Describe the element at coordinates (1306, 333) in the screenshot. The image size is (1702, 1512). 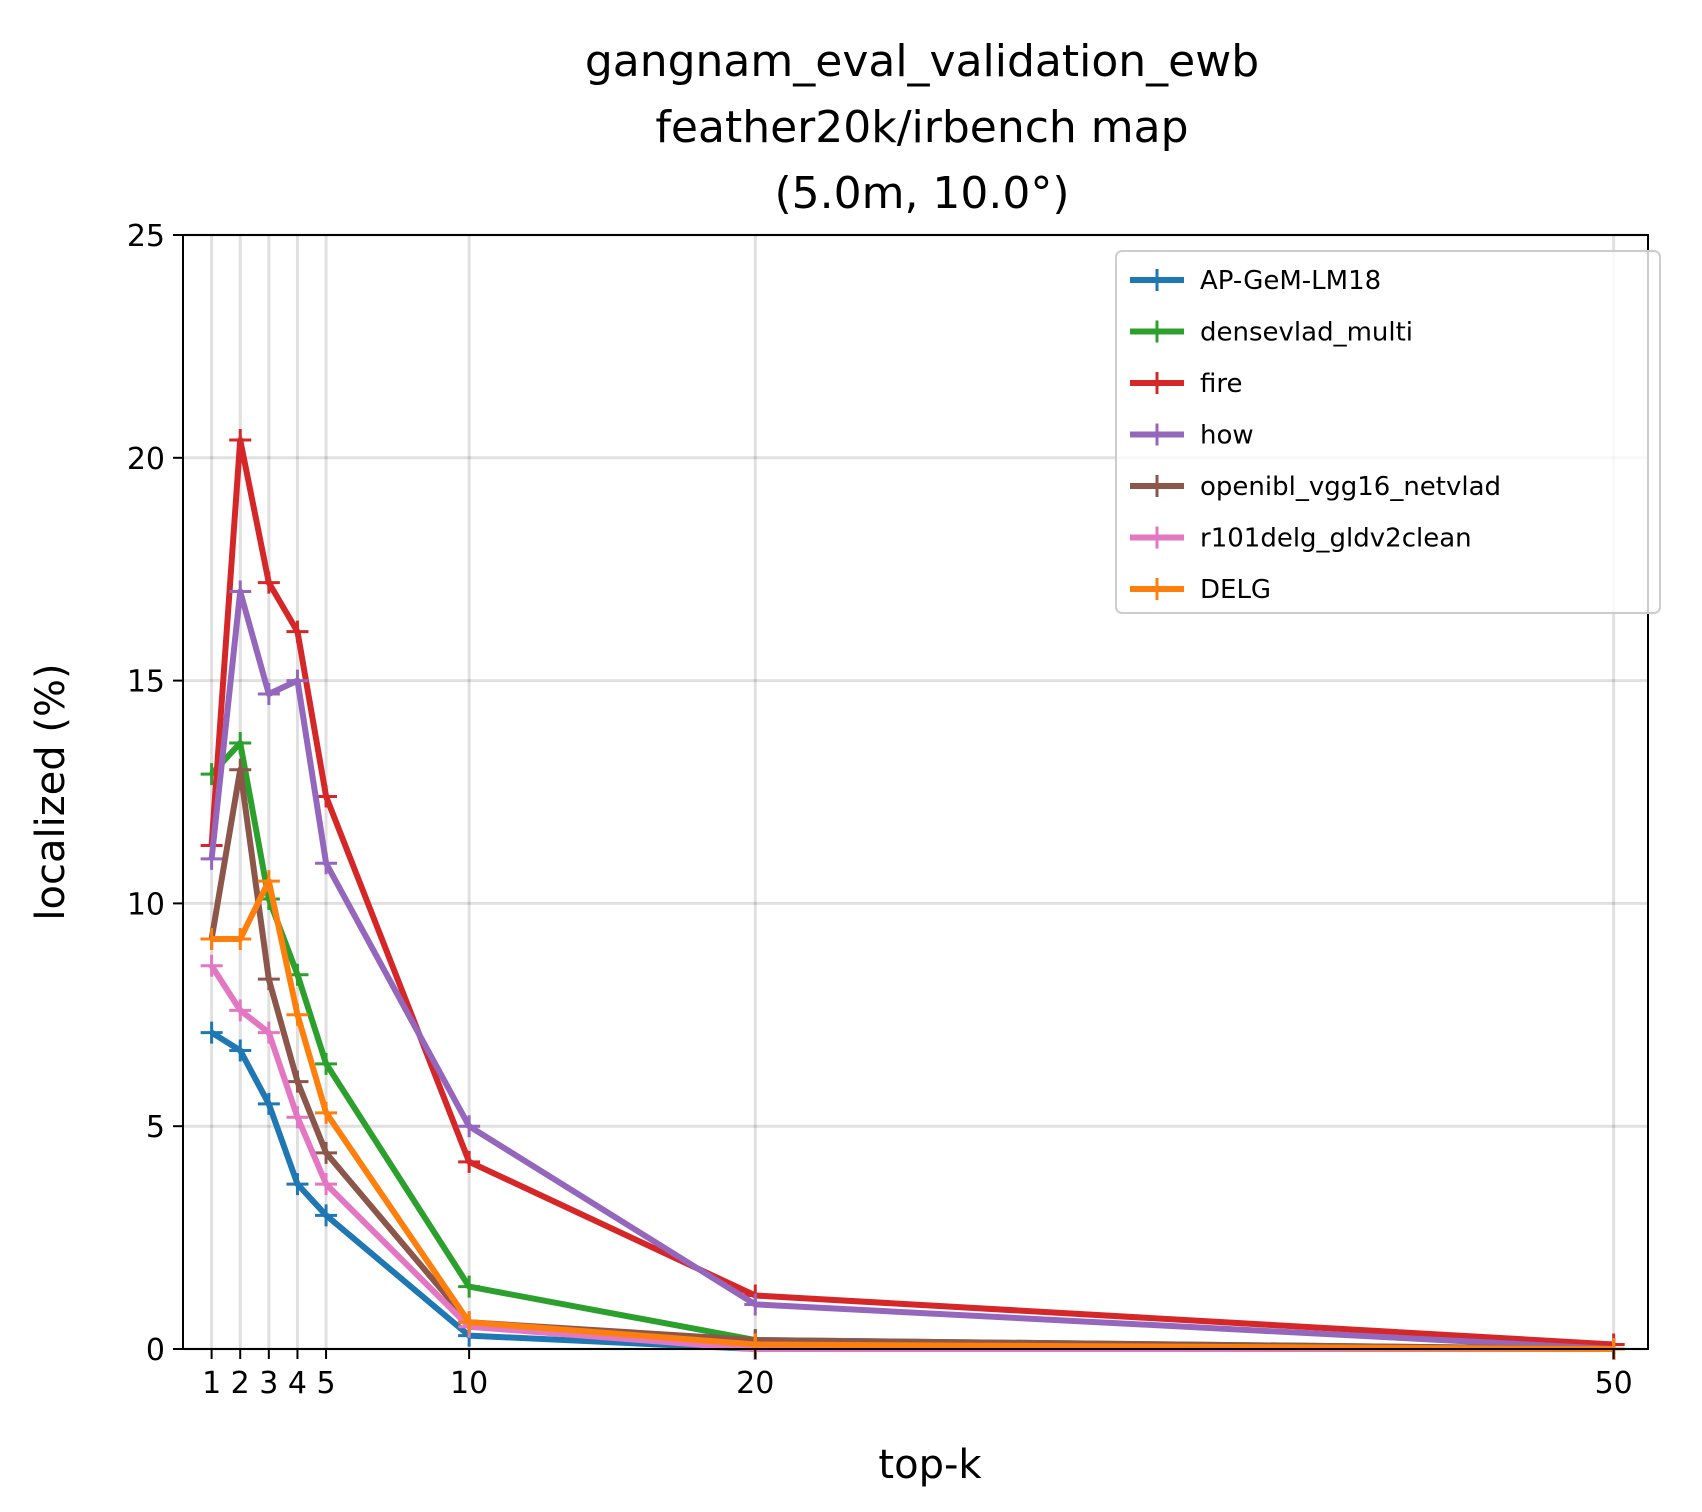
I see `legend-label-densevlad_multi: densevlad_multi` at that location.